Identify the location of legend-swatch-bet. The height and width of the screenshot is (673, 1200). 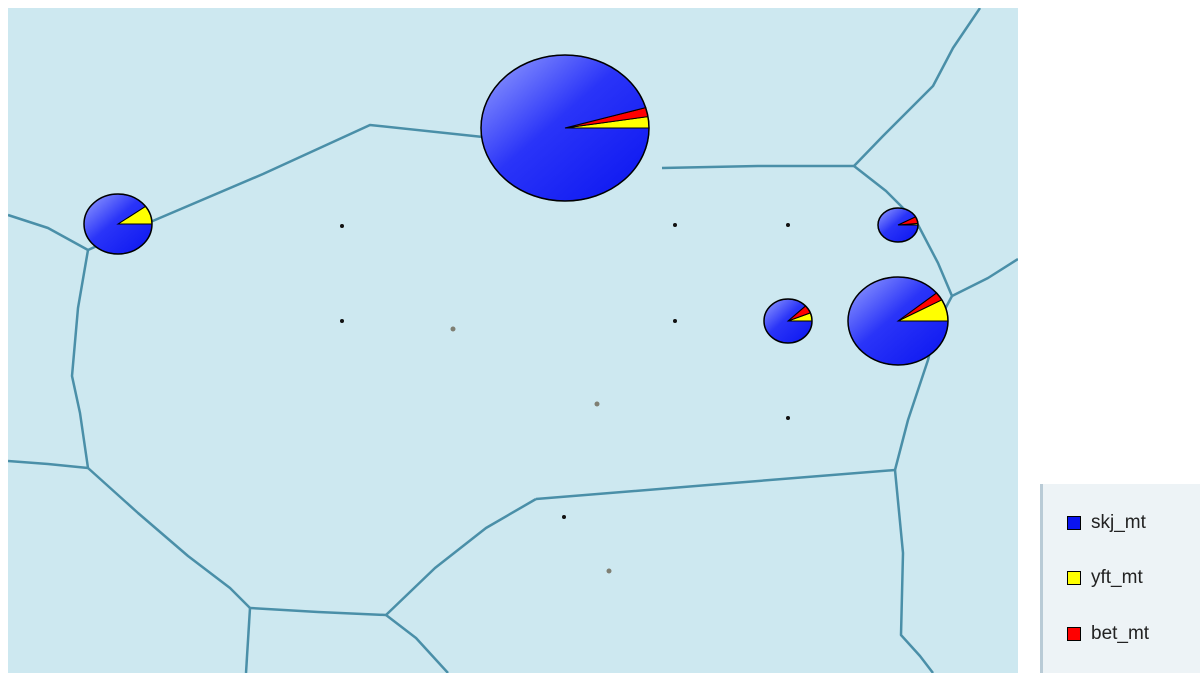
(1074, 634).